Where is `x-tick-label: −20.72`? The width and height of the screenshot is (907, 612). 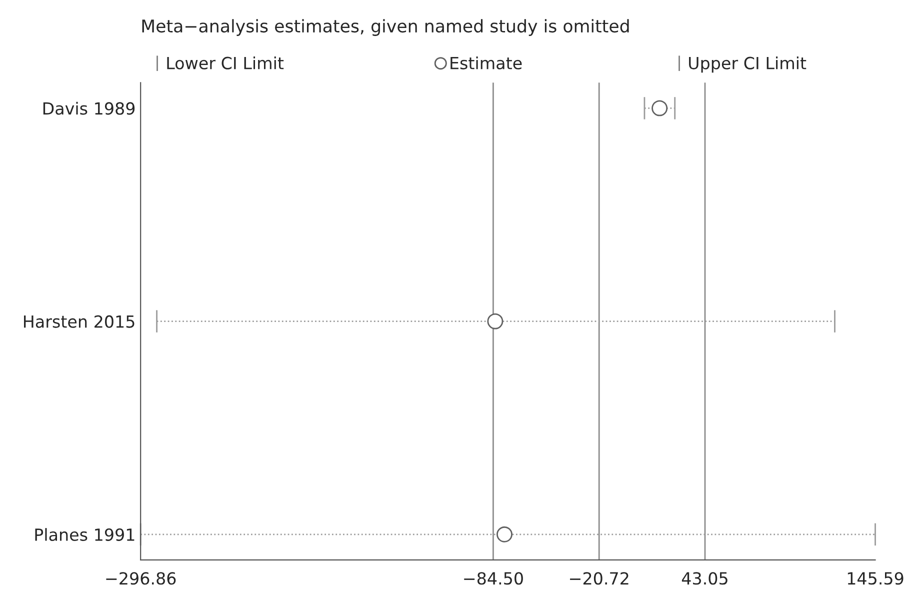
x-tick-label: −20.72 is located at coordinates (599, 578).